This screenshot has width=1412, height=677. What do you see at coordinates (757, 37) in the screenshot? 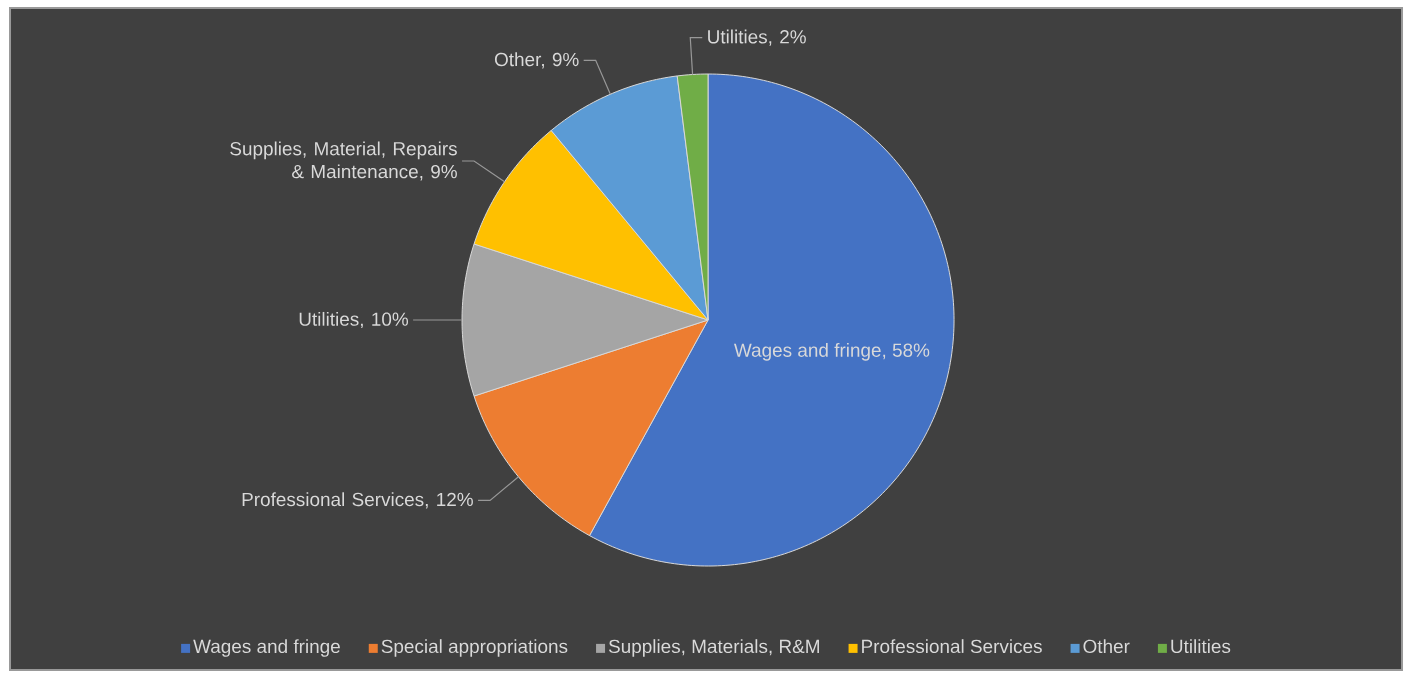
I see `data-label: Utilities, 2%` at bounding box center [757, 37].